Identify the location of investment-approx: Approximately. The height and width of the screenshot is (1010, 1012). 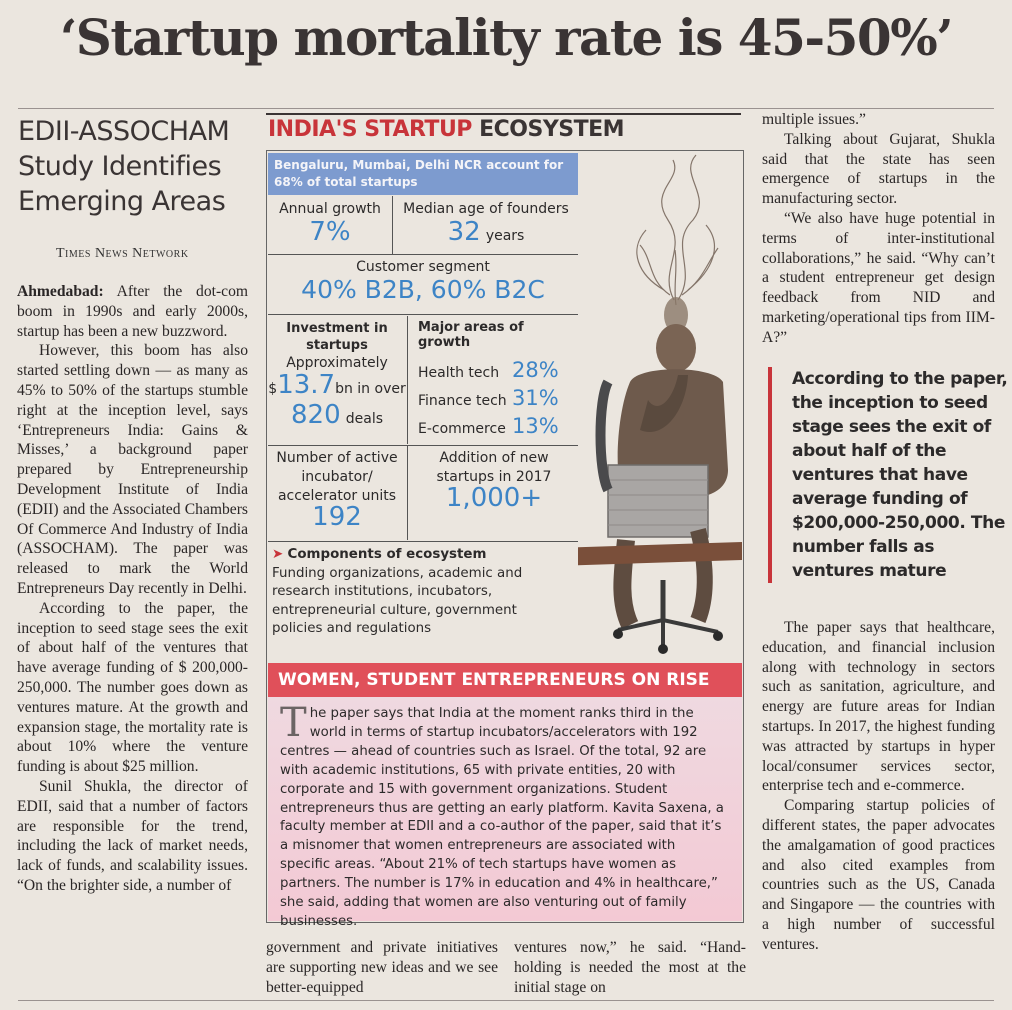
(337, 363).